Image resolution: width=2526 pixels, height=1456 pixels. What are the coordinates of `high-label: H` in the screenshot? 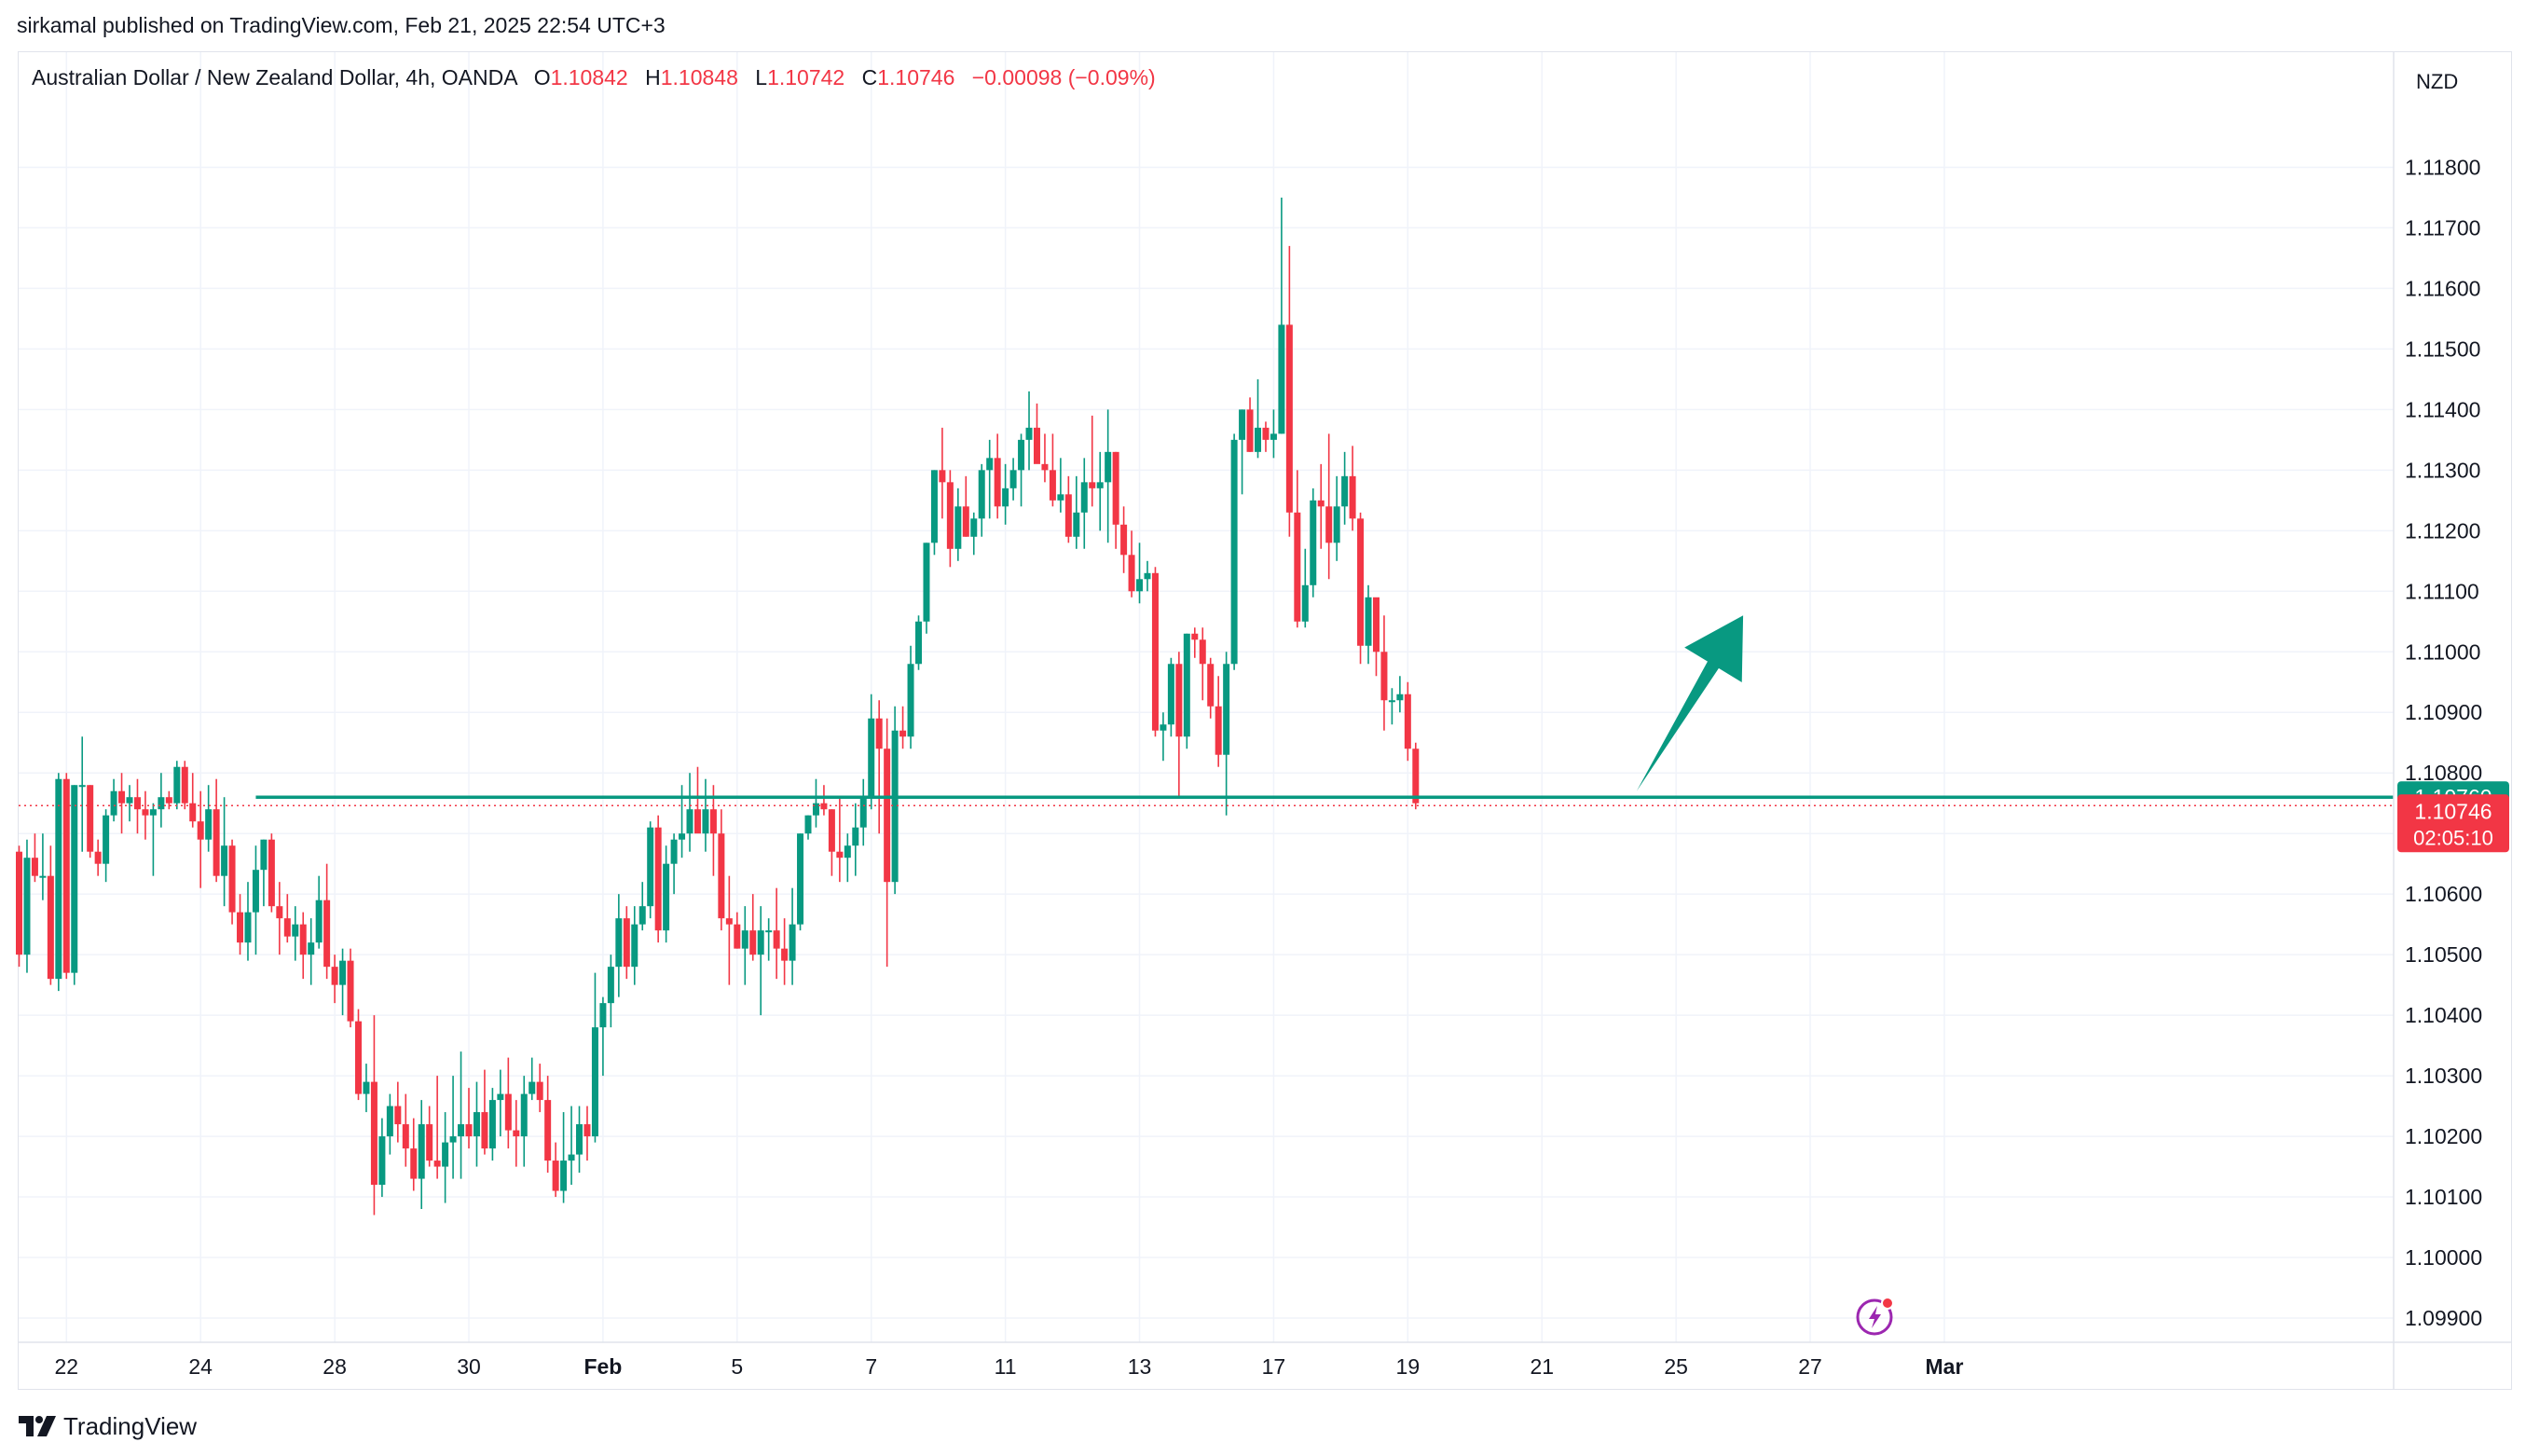 It's located at (653, 77).